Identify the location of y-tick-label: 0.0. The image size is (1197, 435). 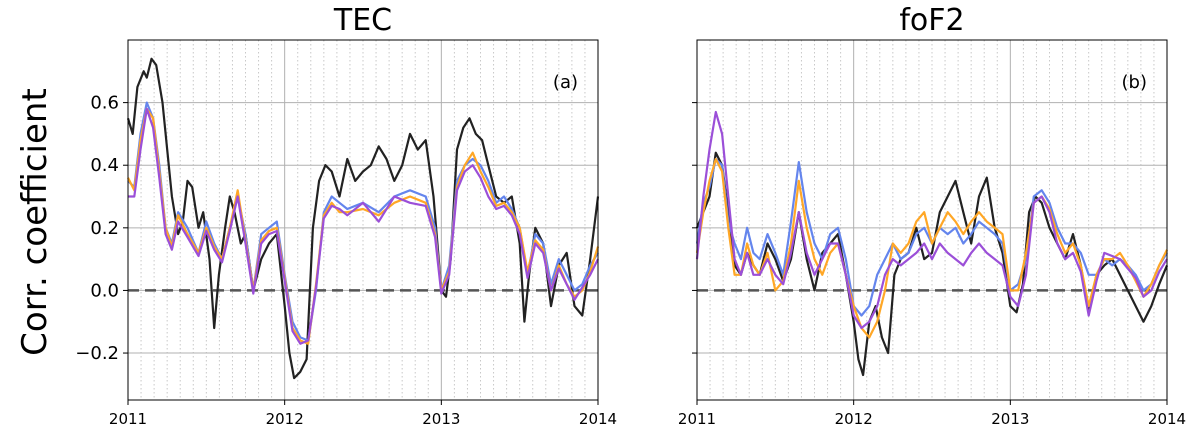
(104, 290).